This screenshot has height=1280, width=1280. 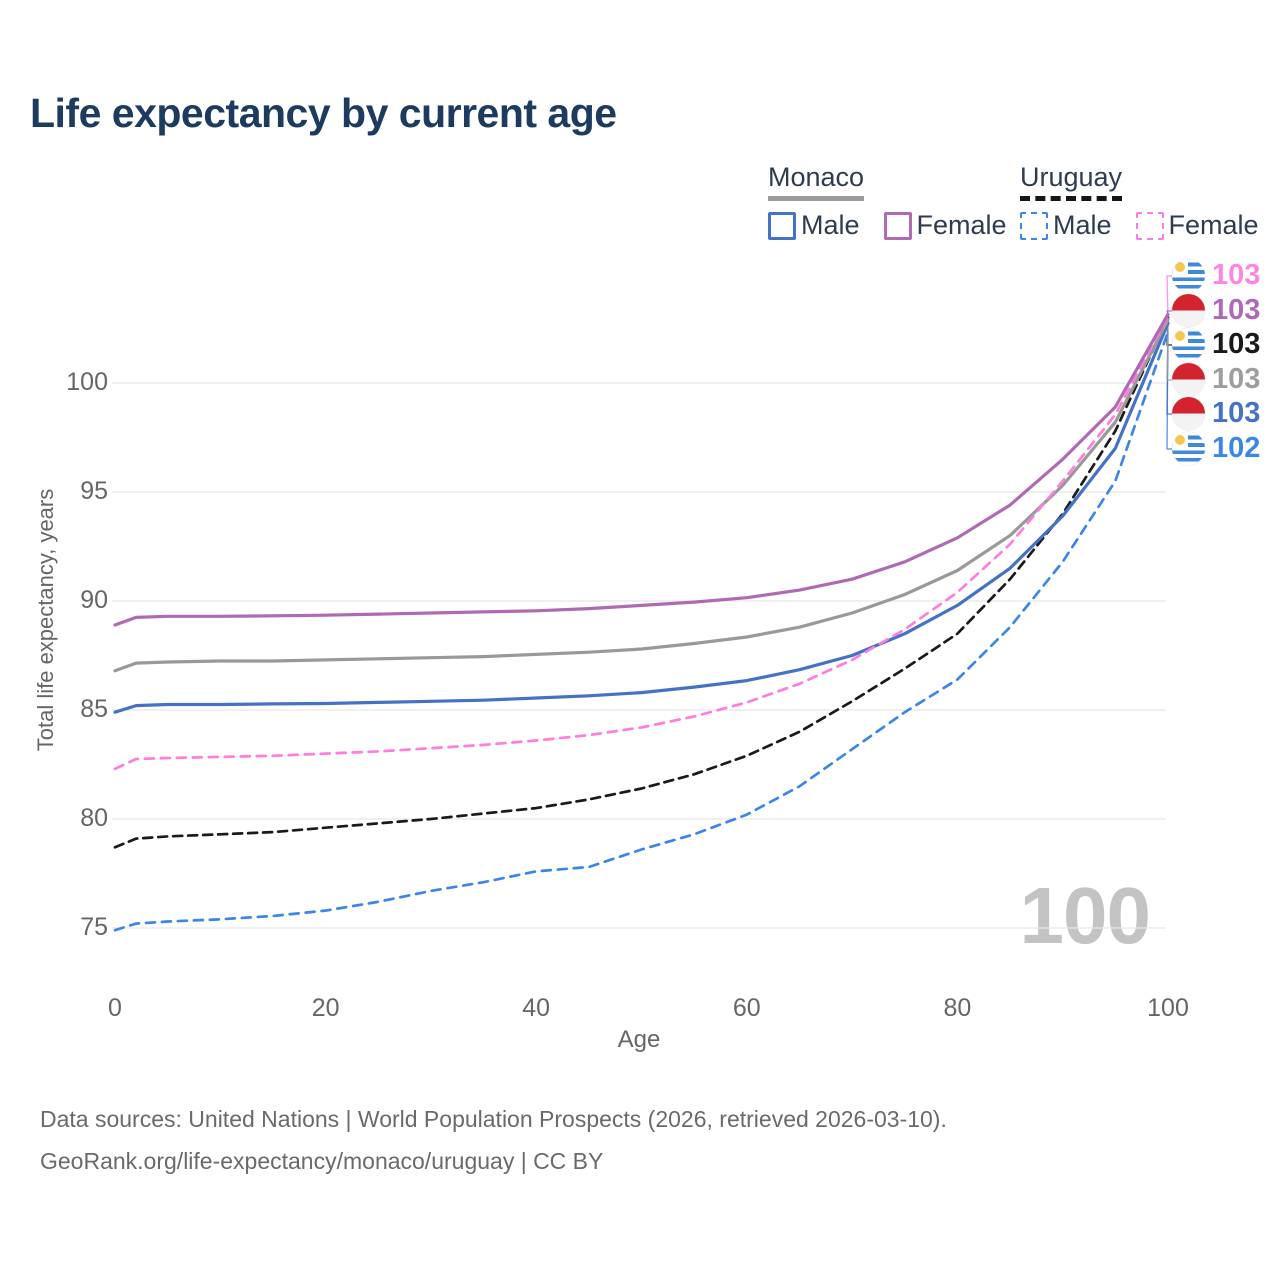 I want to click on y-axis-title: Total life expectancy, years, so click(x=45, y=620).